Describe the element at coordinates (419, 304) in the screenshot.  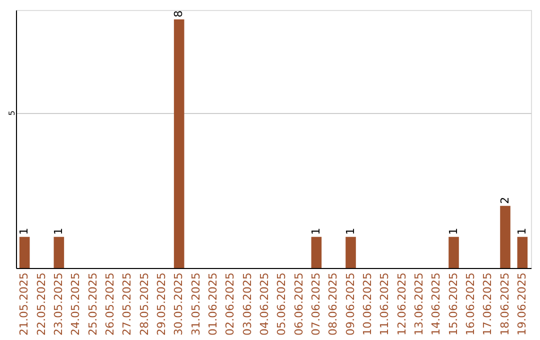
I see `x-tick-label: 13.06.2025` at that location.